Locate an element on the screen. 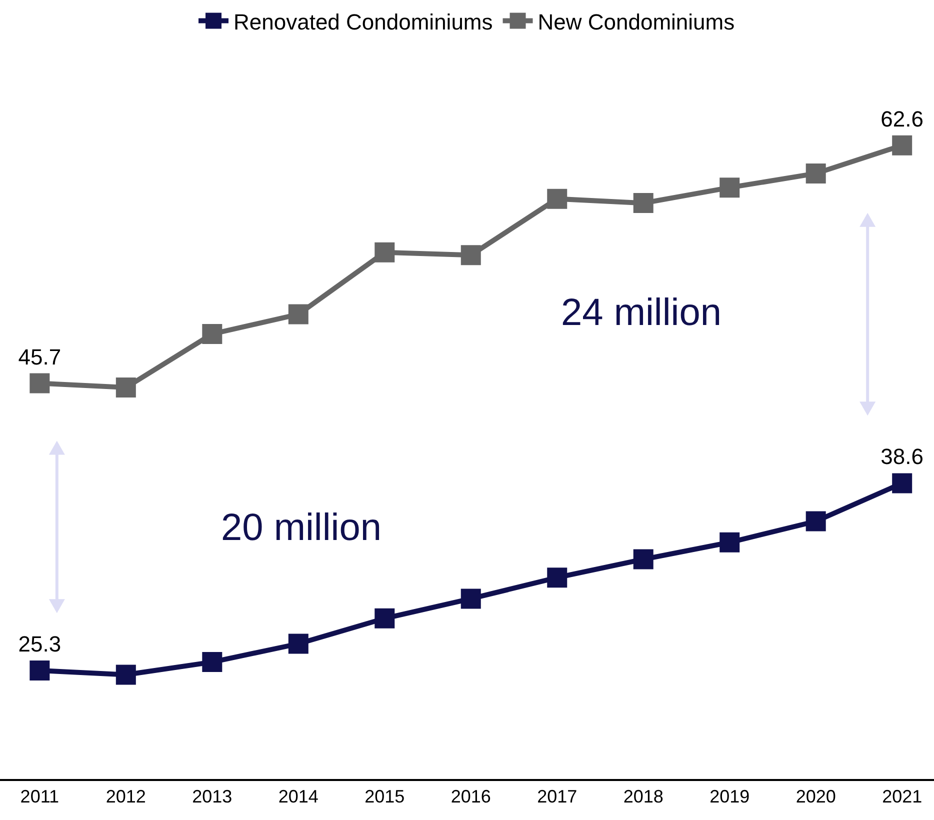  x-tick-label: 2014 is located at coordinates (298, 796).